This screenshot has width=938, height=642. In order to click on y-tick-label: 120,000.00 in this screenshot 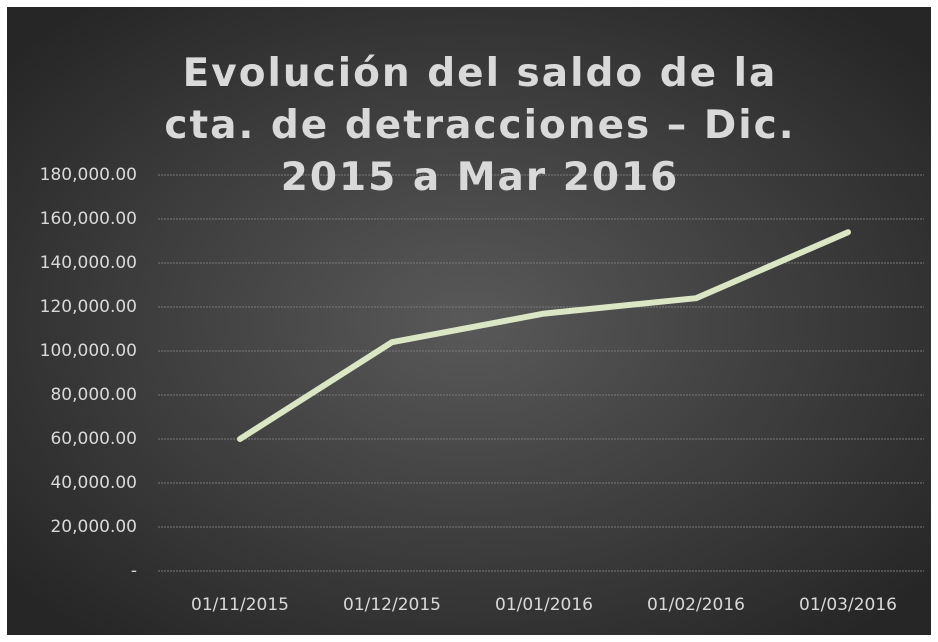, I will do `click(88, 307)`.